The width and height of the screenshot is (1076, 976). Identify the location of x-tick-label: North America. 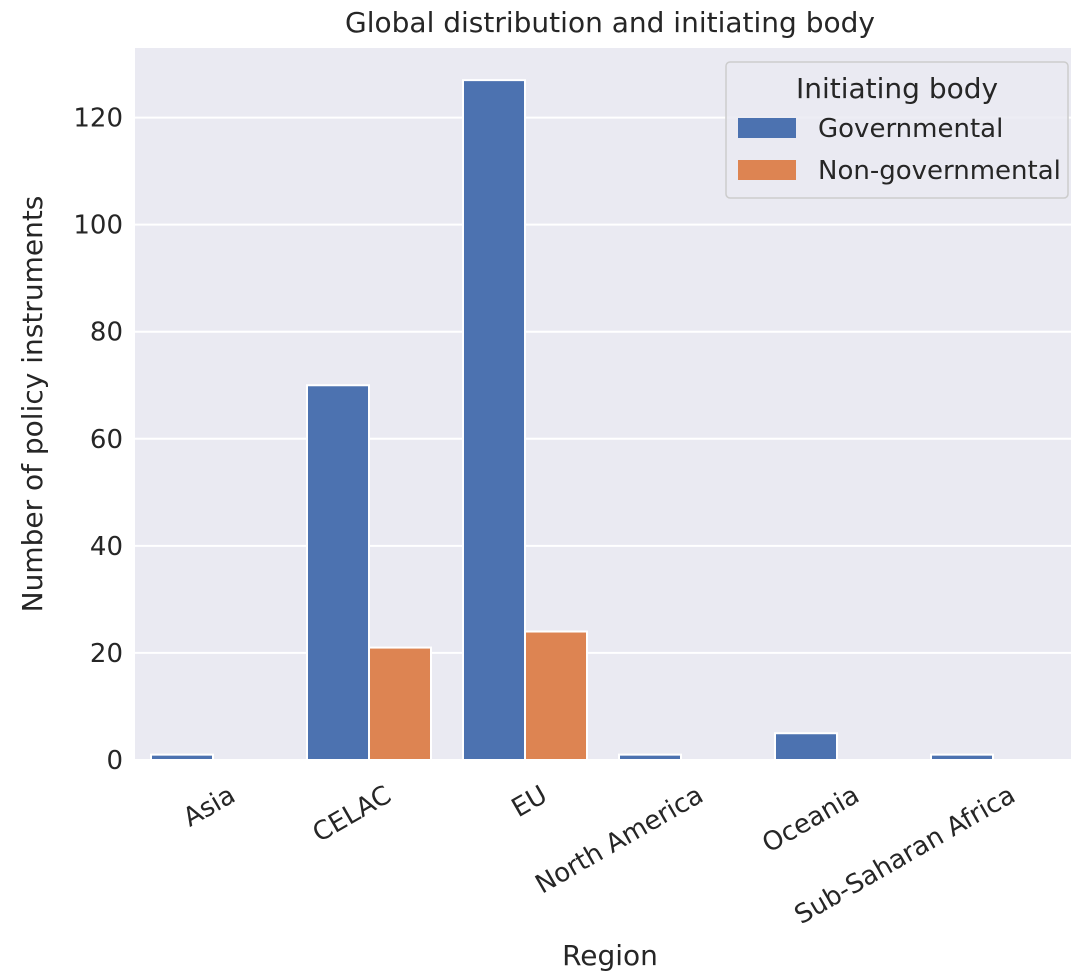
(619, 840).